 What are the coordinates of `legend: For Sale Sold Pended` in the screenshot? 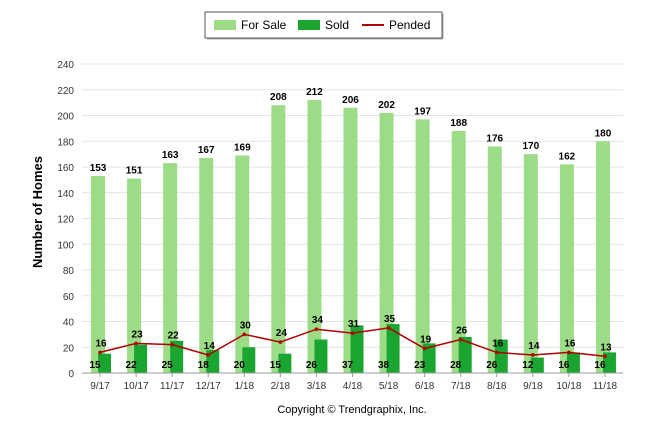 It's located at (324, 25).